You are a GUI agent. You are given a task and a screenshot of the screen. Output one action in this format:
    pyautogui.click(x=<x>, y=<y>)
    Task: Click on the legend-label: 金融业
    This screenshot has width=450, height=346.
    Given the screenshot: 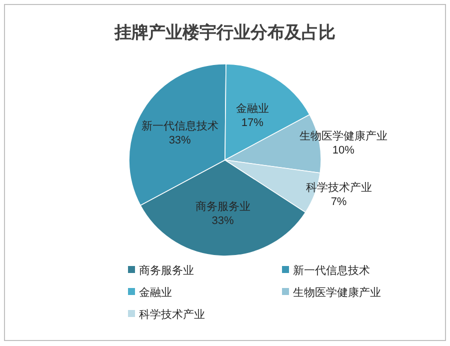 What is the action you would take?
    pyautogui.click(x=155, y=292)
    